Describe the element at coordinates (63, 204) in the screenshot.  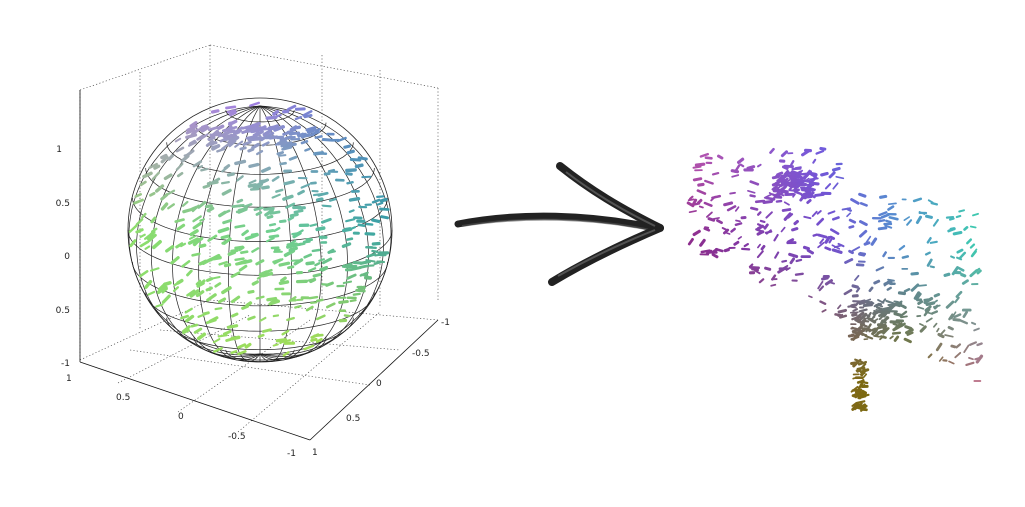
I see `z-tick-label: 0.5` at that location.